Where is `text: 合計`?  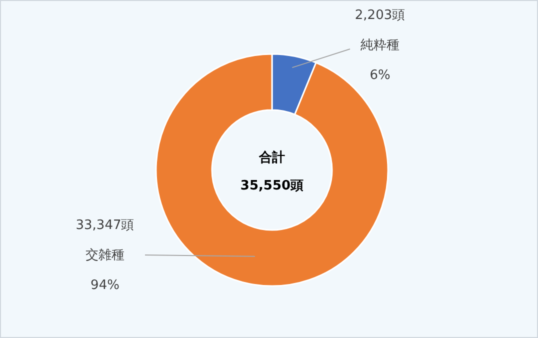
text: 合計 is located at coordinates (271, 158).